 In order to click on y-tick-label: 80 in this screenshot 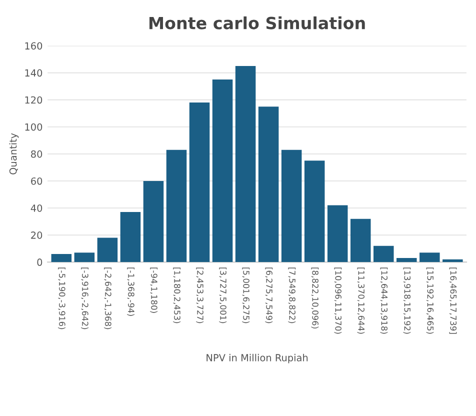, I will do `click(36, 154)`.